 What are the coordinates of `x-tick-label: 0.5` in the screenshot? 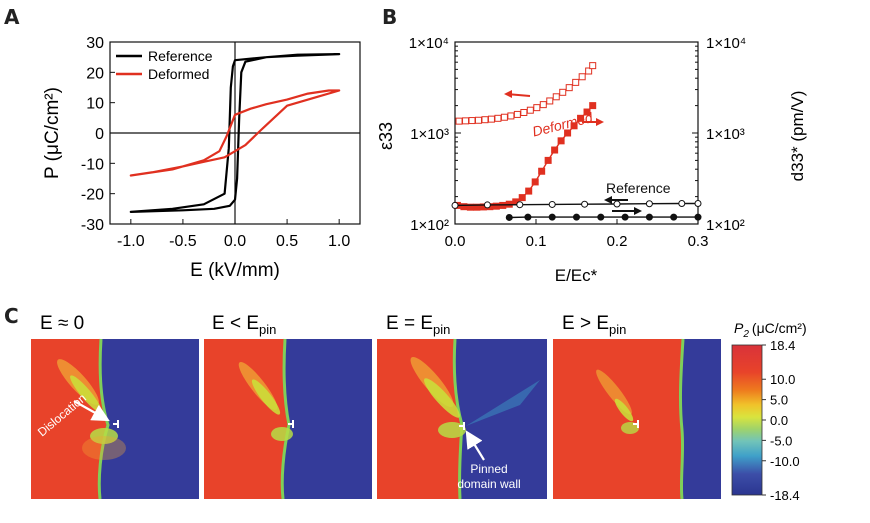 It's located at (287, 241).